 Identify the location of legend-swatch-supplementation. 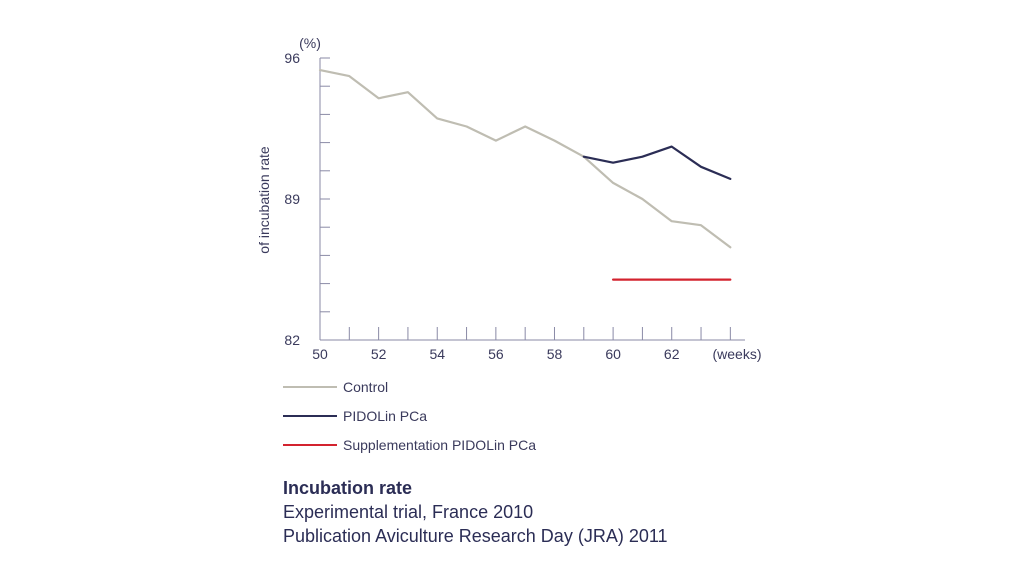
(310, 444).